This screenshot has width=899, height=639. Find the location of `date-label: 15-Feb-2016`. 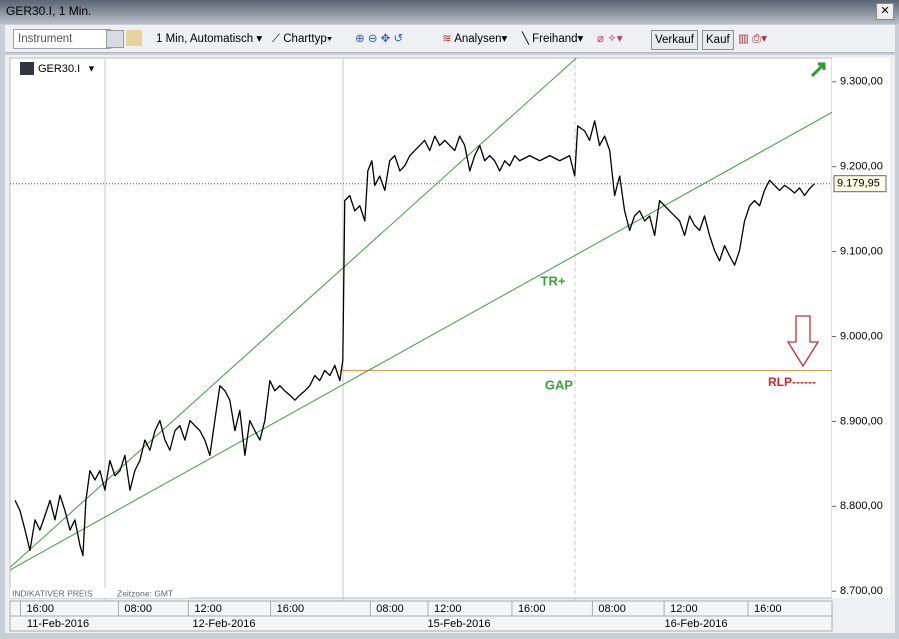

date-label: 15-Feb-2016 is located at coordinates (459, 624).